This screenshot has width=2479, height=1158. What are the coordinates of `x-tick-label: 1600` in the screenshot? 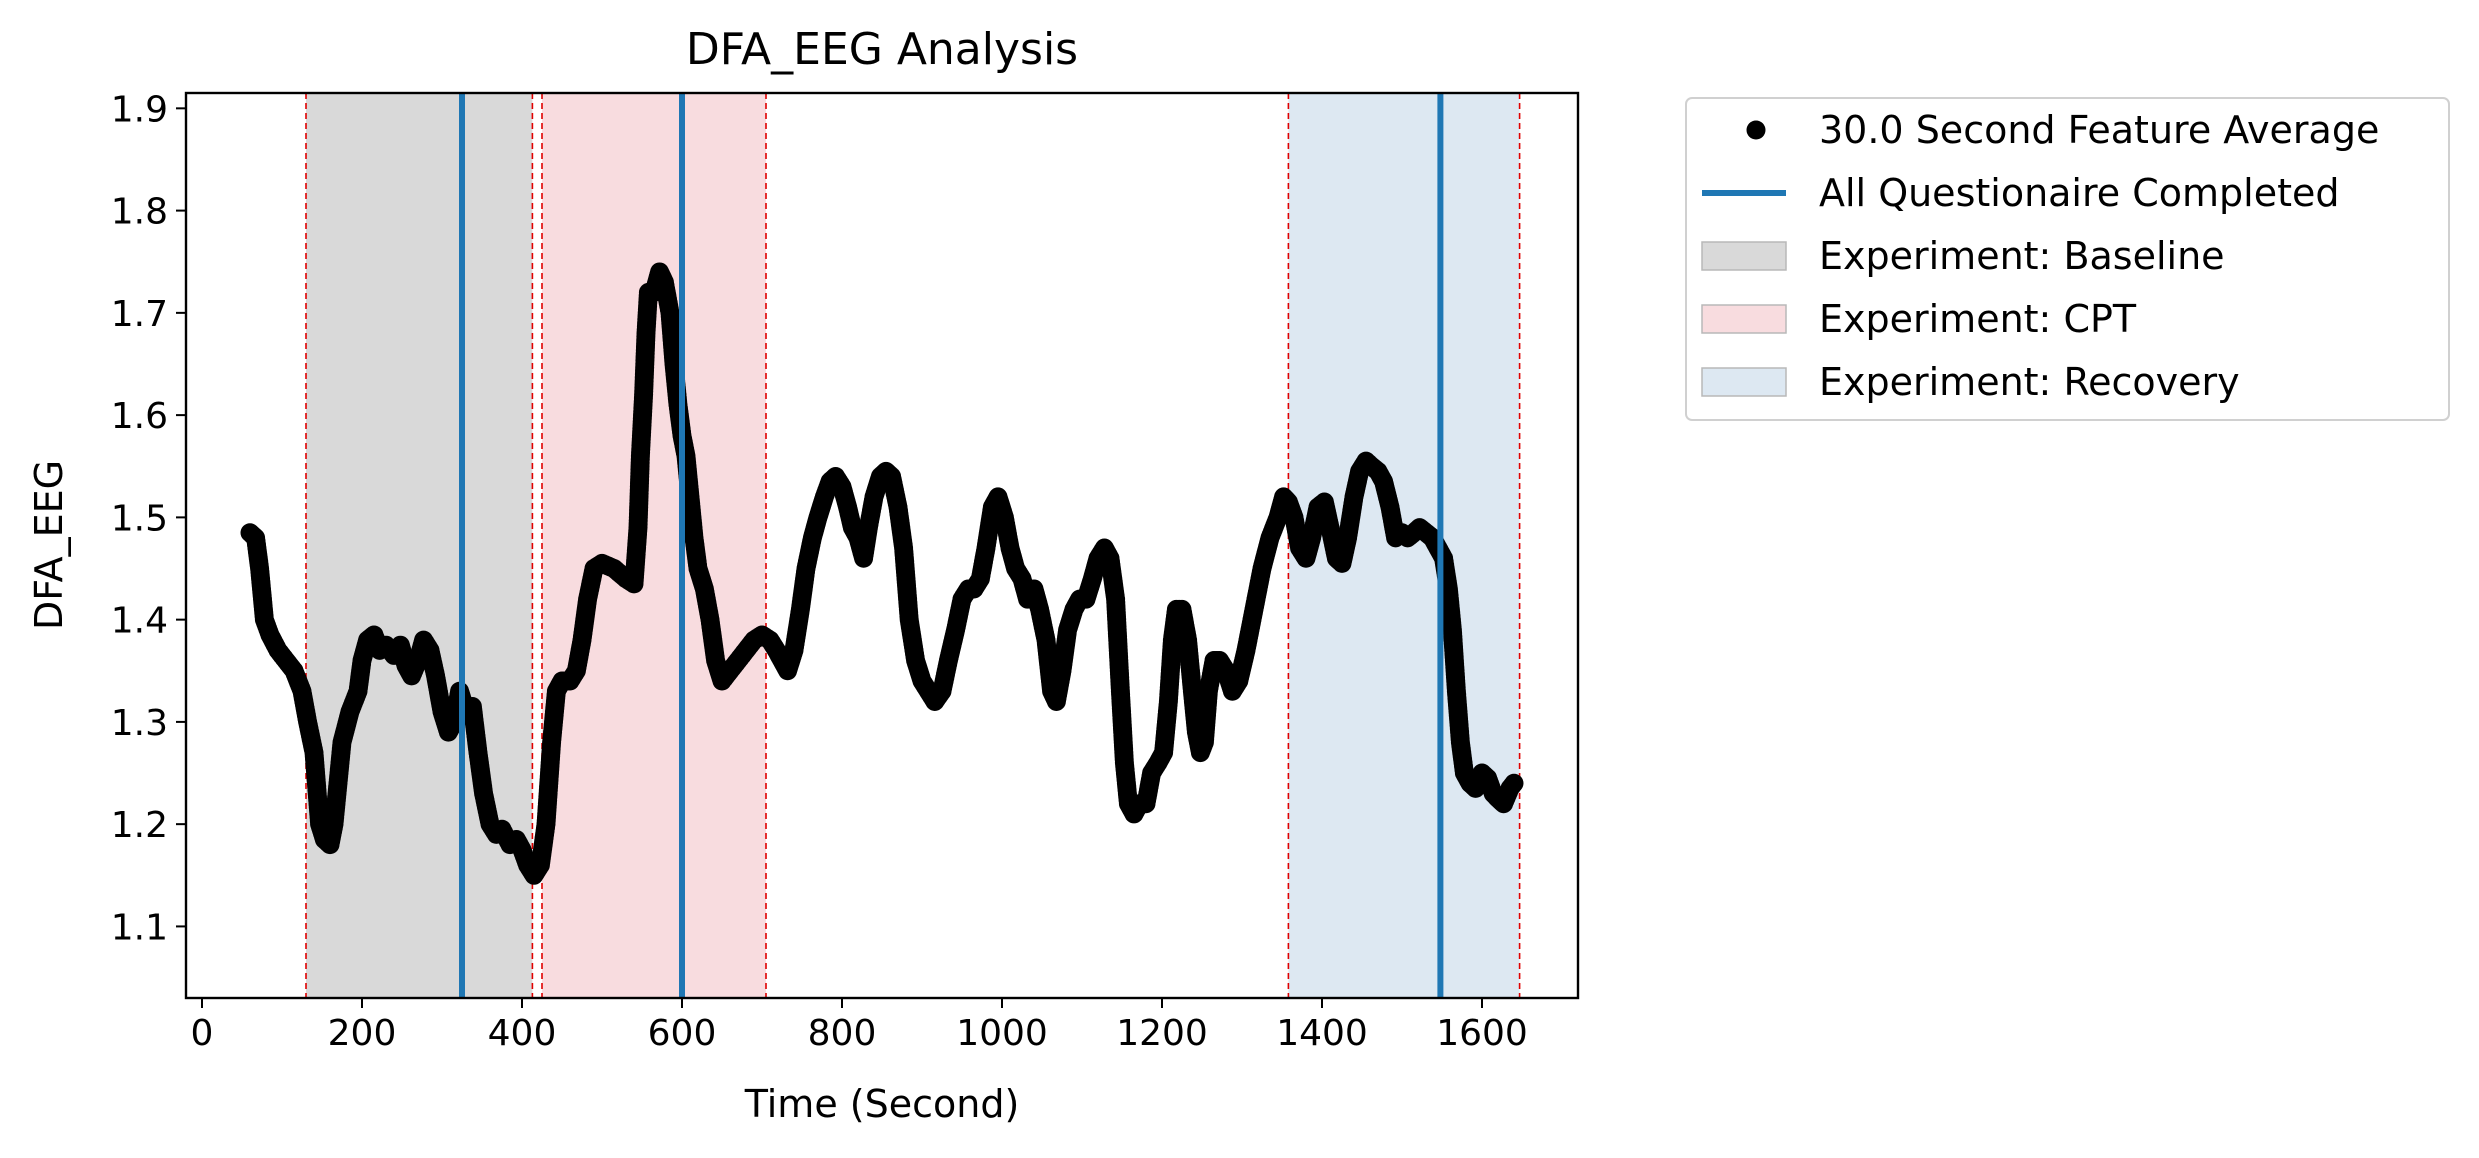 It's located at (1482, 1033).